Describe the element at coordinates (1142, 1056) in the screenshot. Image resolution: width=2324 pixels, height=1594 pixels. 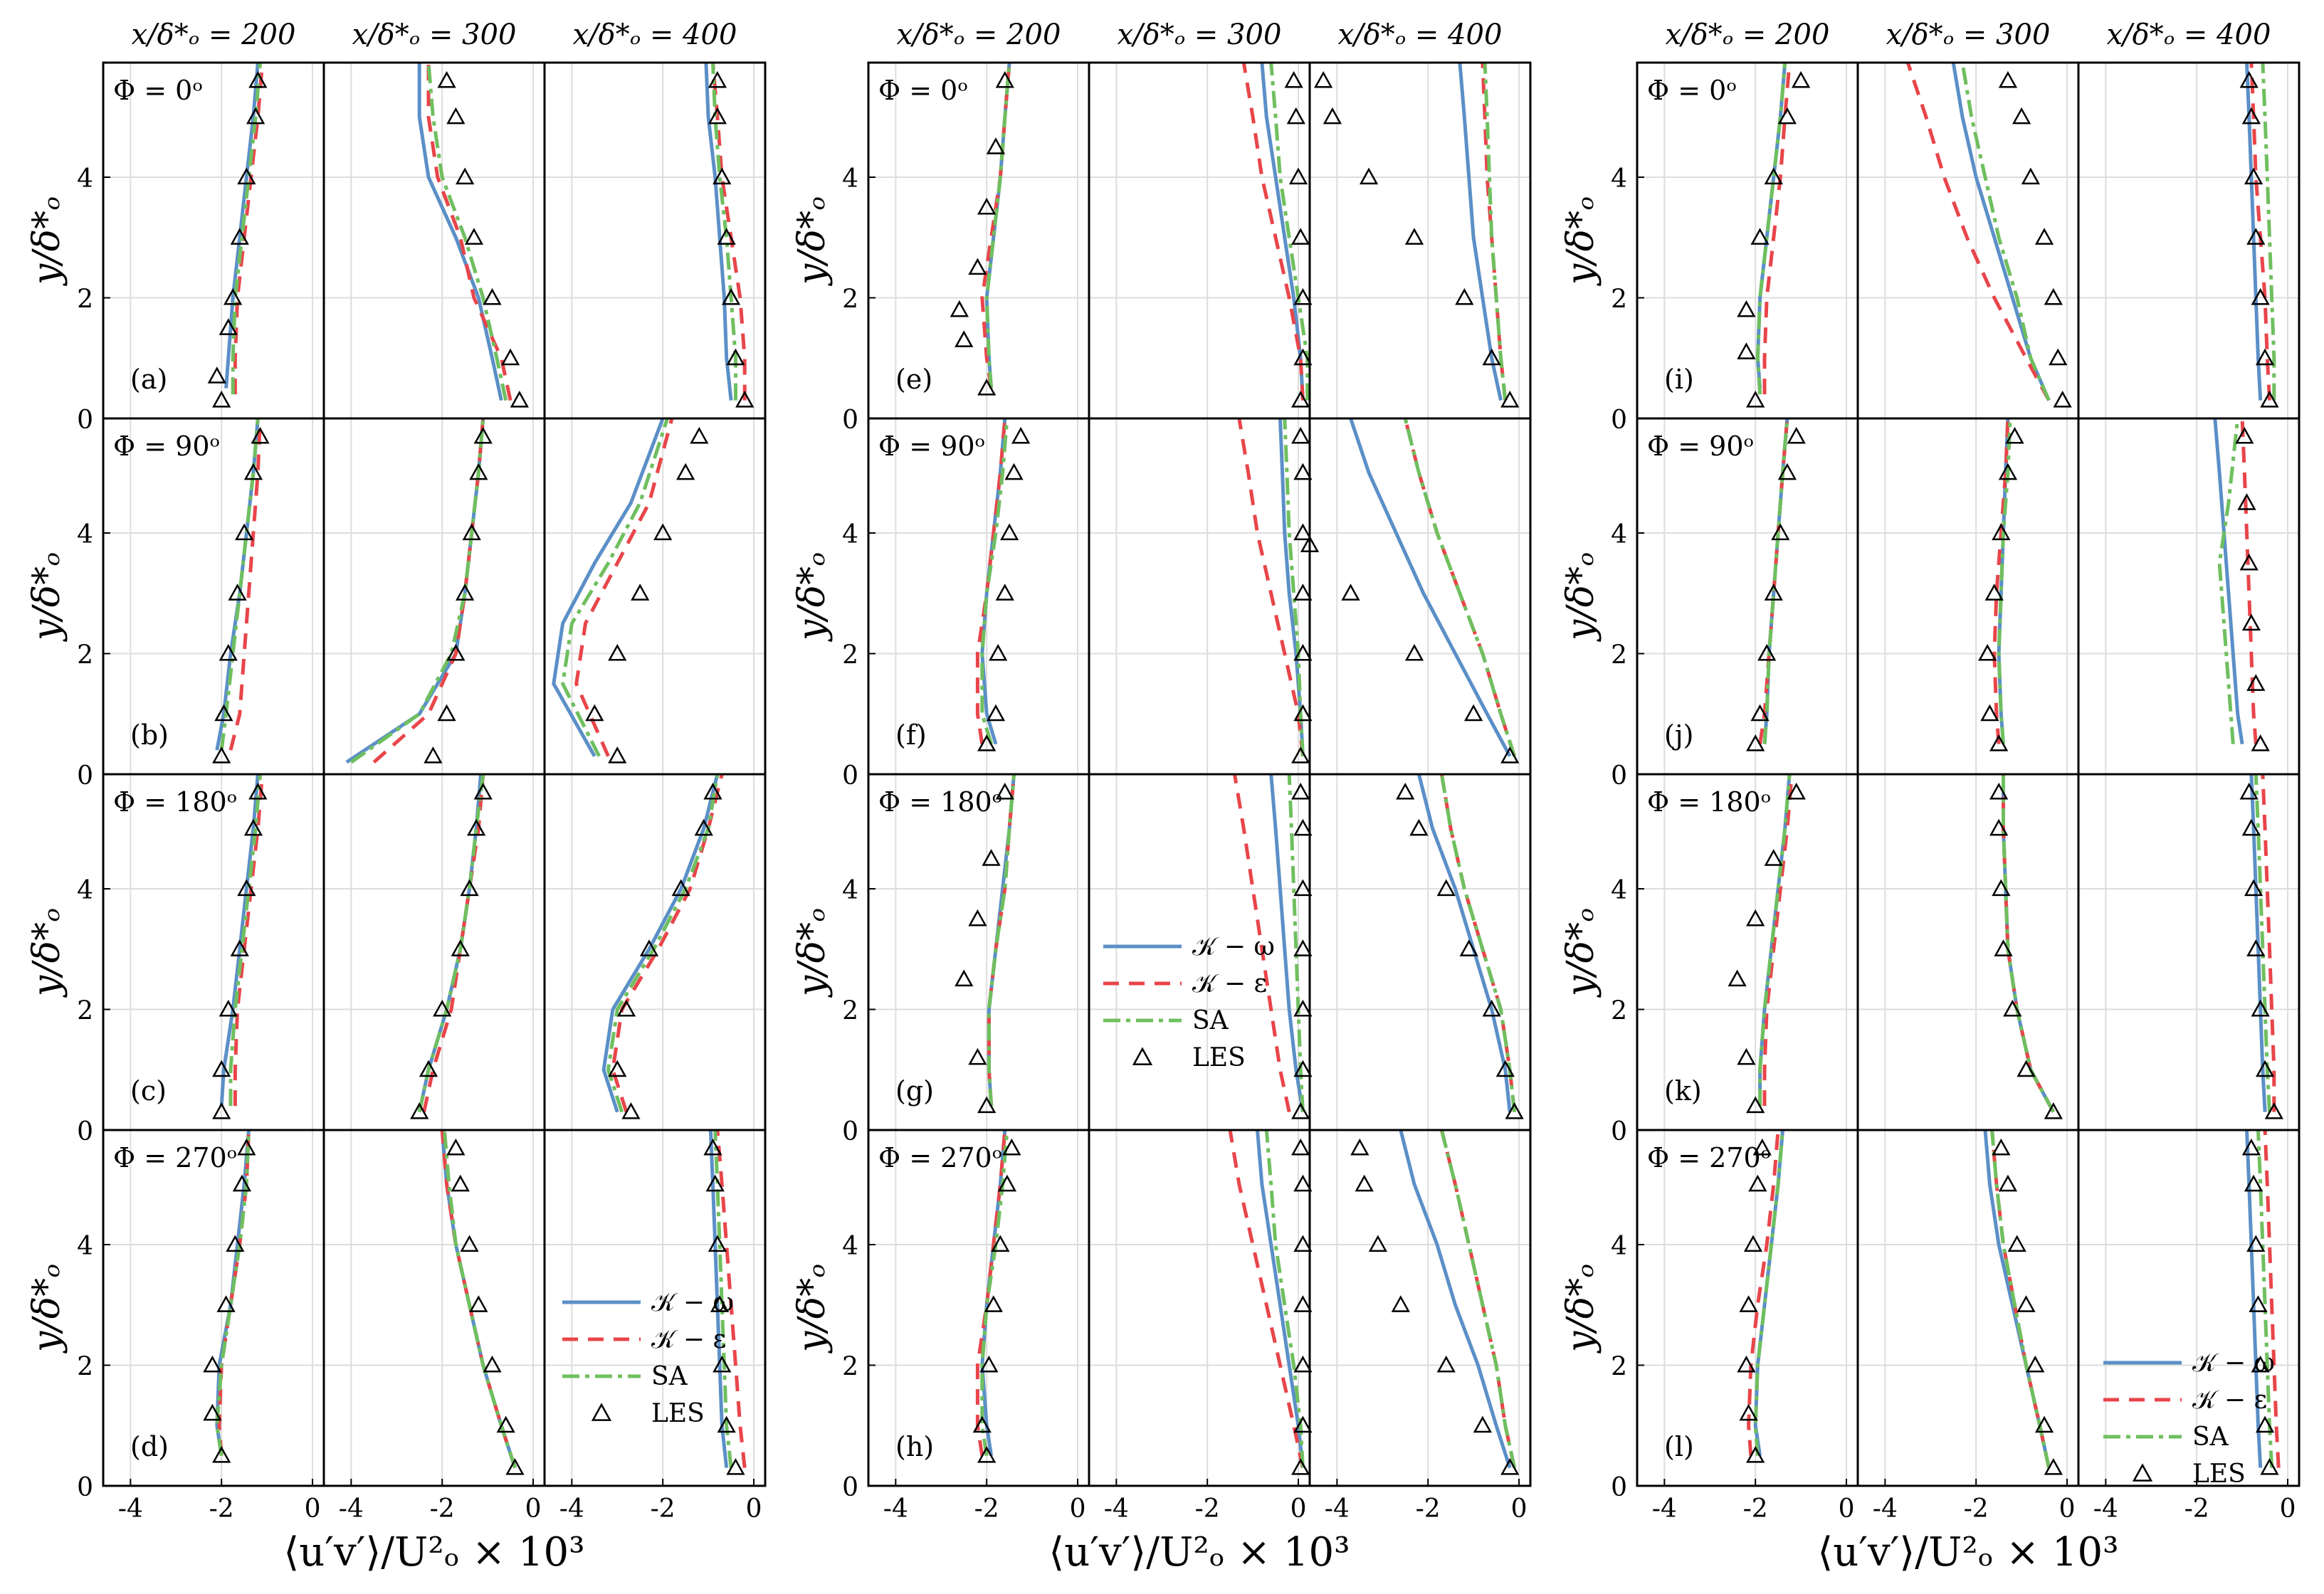
I see `legend-les-icon` at that location.